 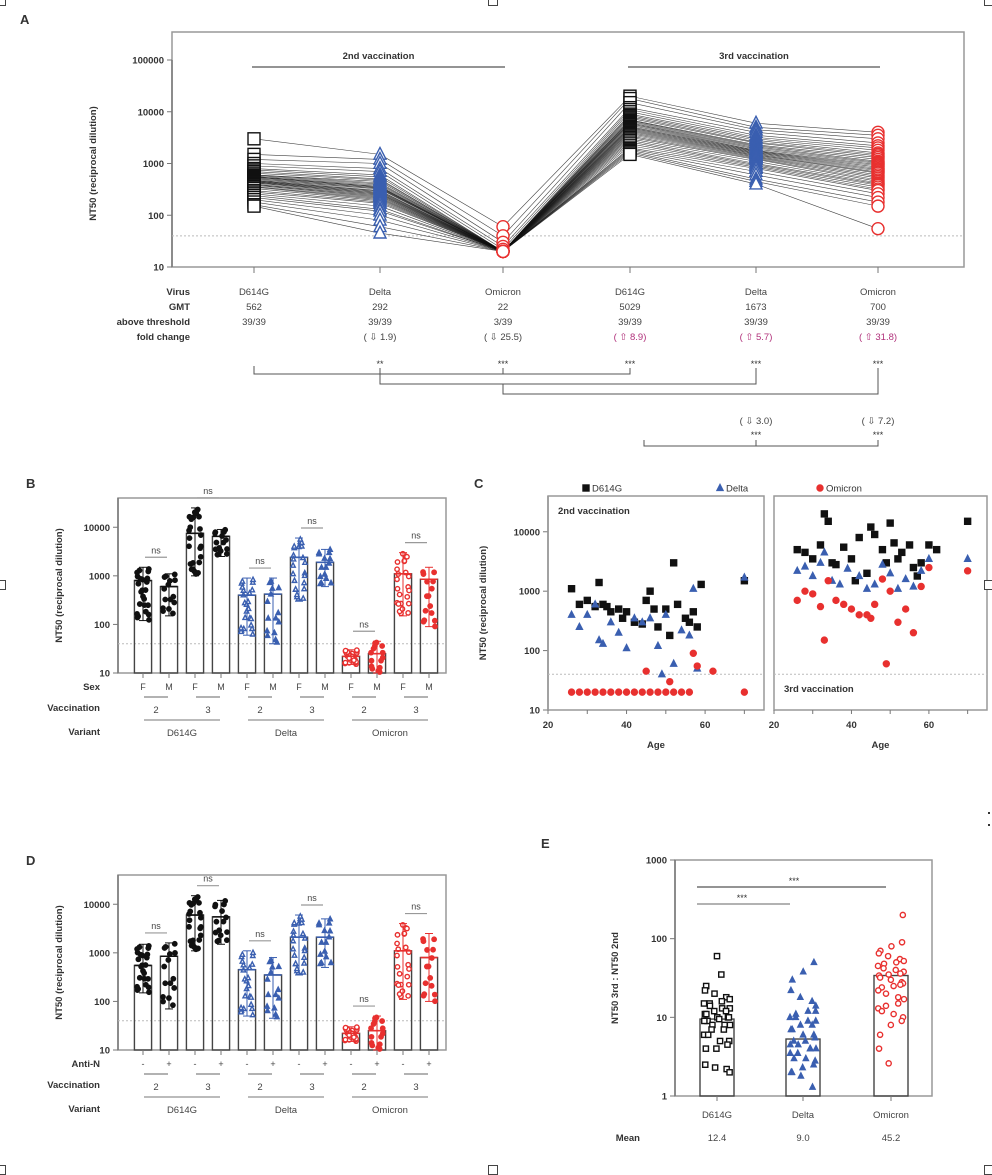 I want to click on y-axis-label: NT50 (reciprocal dilution), so click(x=93, y=163).